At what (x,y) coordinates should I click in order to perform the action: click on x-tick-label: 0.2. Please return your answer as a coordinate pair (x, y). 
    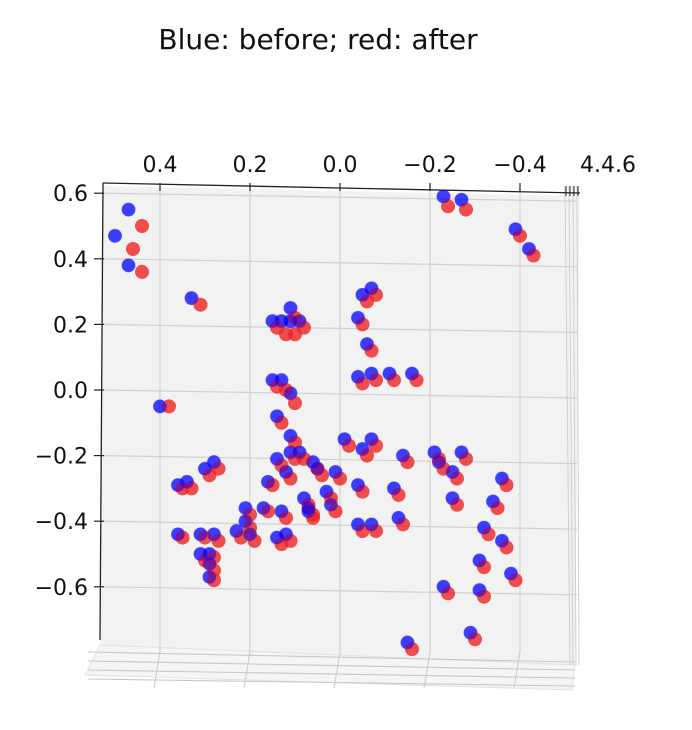
    Looking at the image, I should click on (250, 165).